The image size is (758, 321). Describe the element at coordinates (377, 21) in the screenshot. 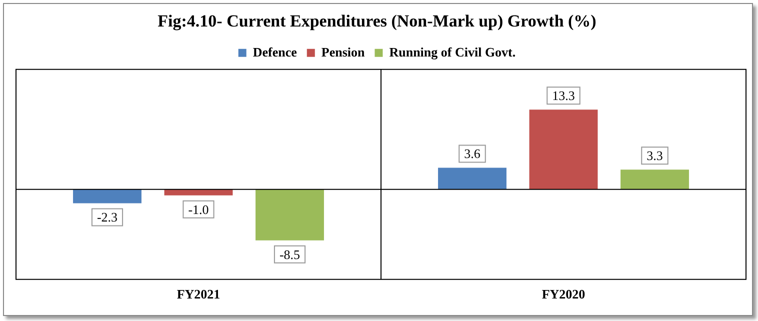

I see `chart-title: Fig:4.10- Current Expenditures (Non-Mark up) Growth (%)` at that location.